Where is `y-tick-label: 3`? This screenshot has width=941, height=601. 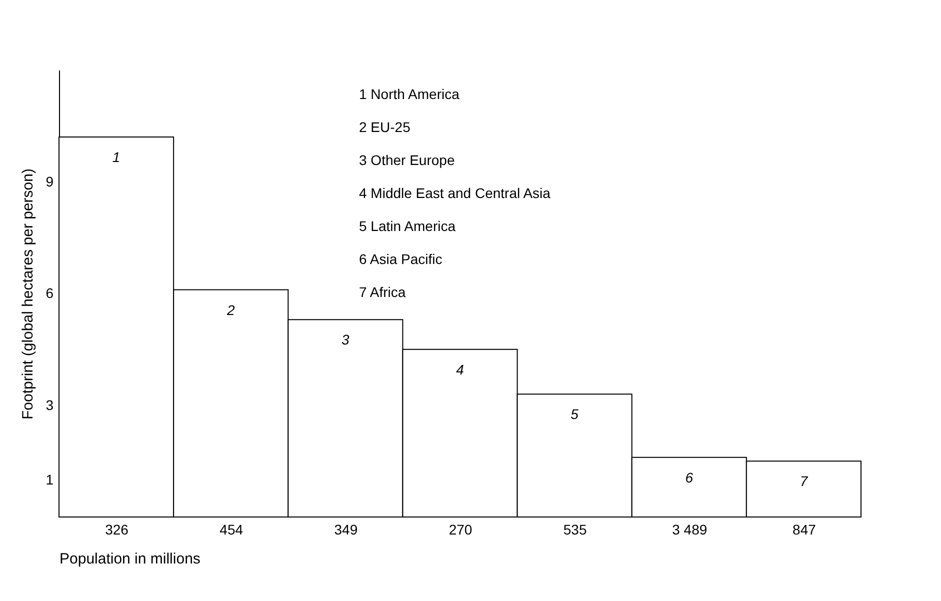
y-tick-label: 3 is located at coordinates (50, 404).